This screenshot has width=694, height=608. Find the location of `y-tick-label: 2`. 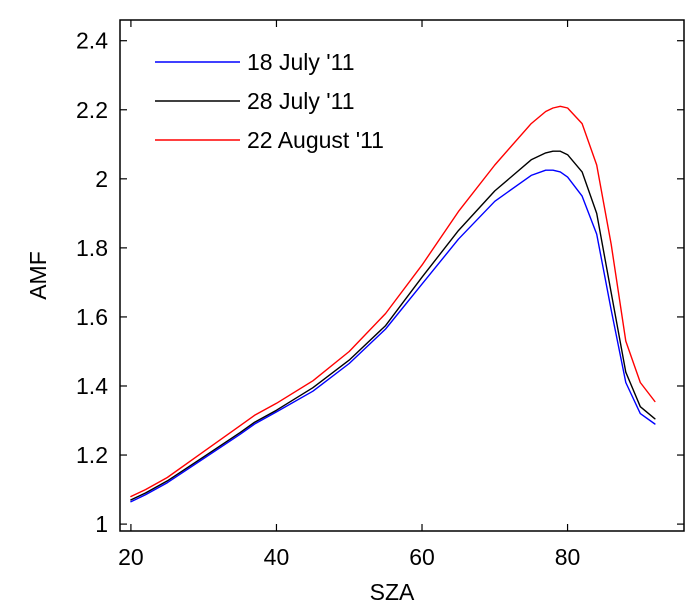

y-tick-label: 2 is located at coordinates (101, 179).